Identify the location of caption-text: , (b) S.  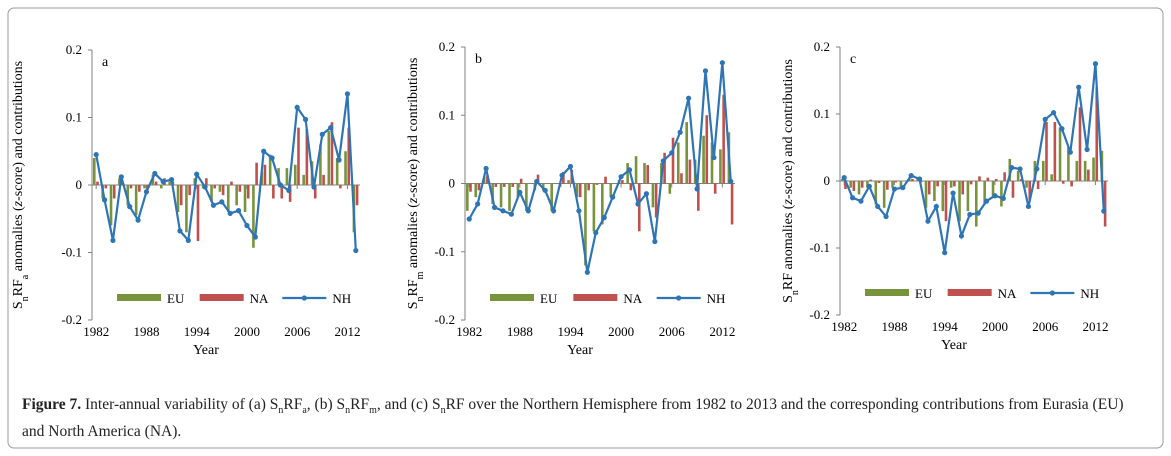
(326, 404).